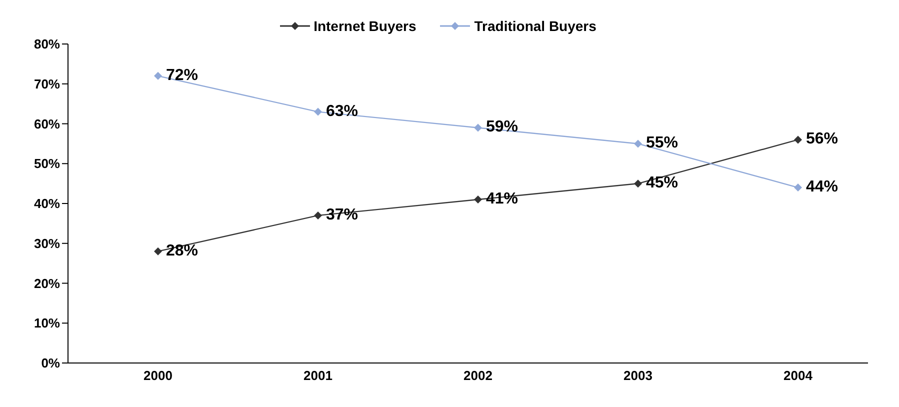 Image resolution: width=899 pixels, height=407 pixels. Describe the element at coordinates (799, 376) in the screenshot. I see `x-tick-label: 2004` at that location.